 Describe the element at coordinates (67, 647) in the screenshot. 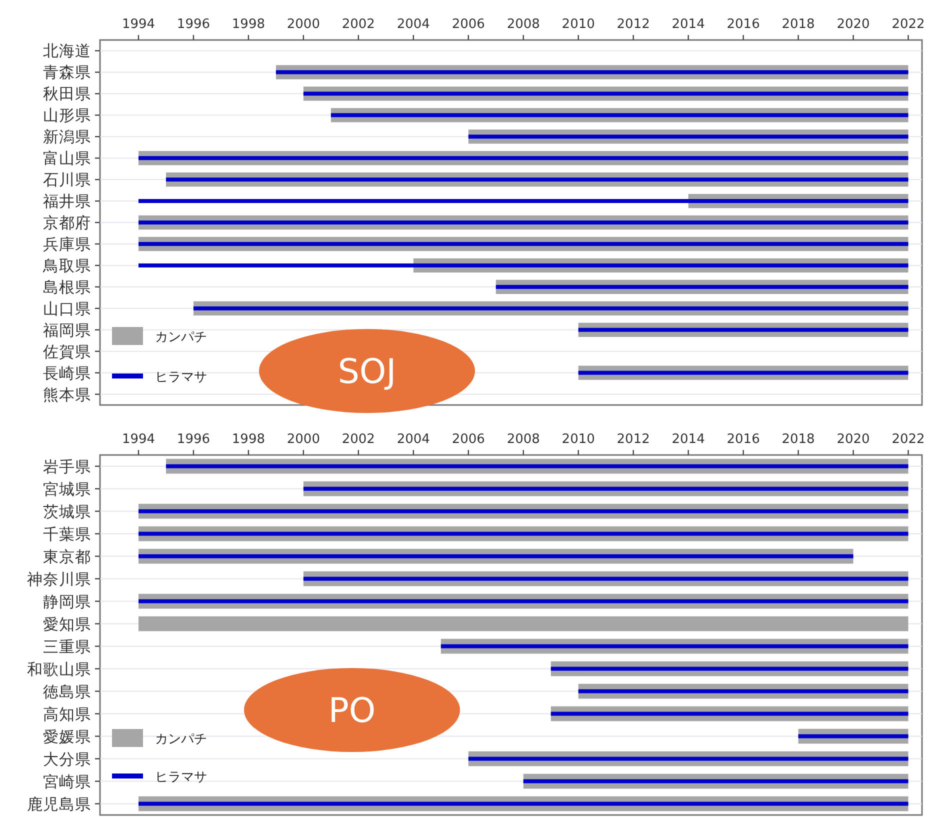

I see `y-tick-label: 三重県` at that location.